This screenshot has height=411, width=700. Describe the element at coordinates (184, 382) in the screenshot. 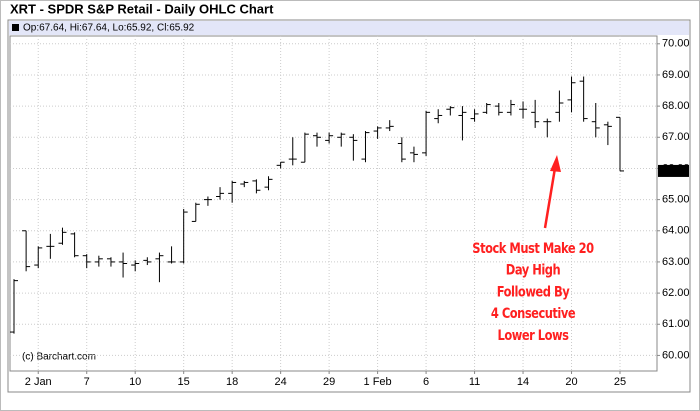

I see `x-tick-label: 15` at that location.